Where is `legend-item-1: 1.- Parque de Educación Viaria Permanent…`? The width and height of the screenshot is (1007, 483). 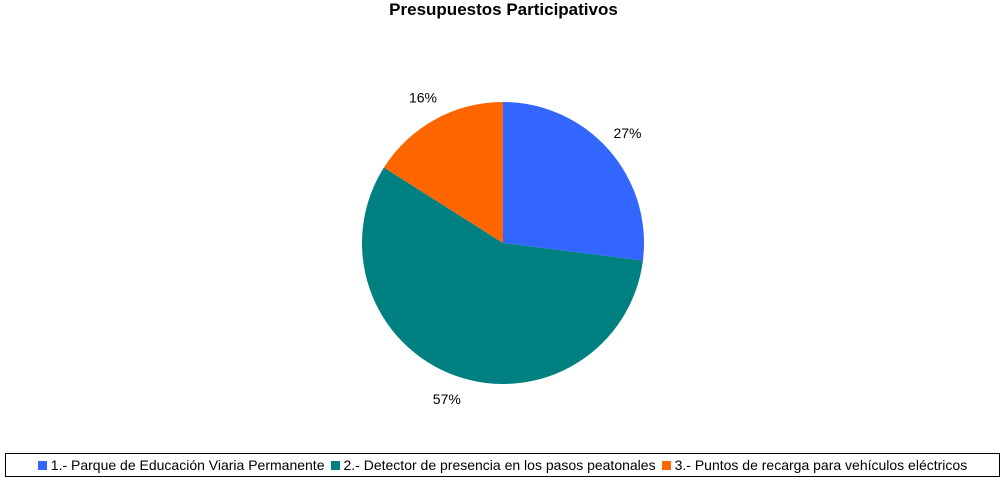 legend-item-1: 1.- Parque de Educación Viaria Permanent… is located at coordinates (181, 465).